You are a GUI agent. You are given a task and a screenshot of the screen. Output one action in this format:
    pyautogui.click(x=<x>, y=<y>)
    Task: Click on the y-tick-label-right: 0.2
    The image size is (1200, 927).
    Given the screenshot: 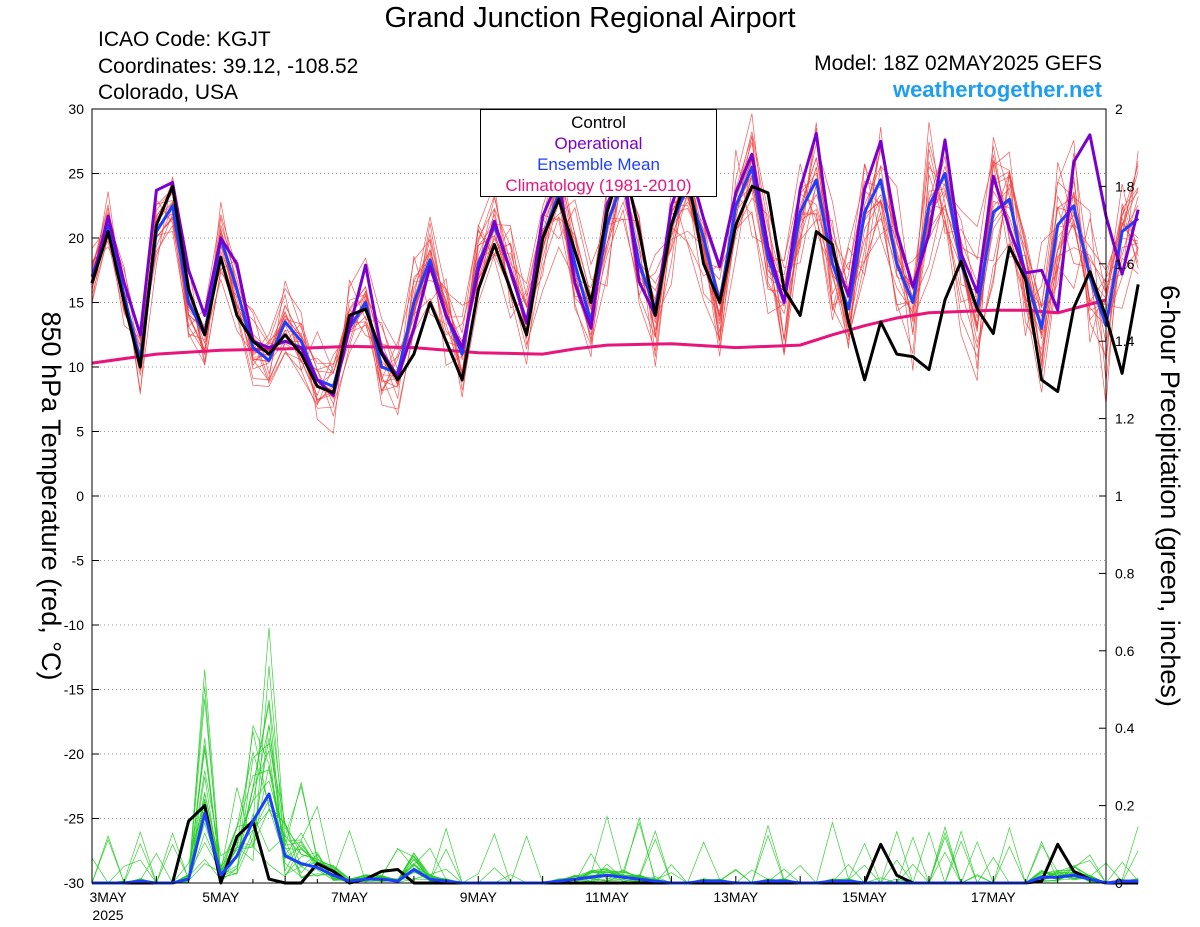 What is the action you would take?
    pyautogui.click(x=1125, y=806)
    